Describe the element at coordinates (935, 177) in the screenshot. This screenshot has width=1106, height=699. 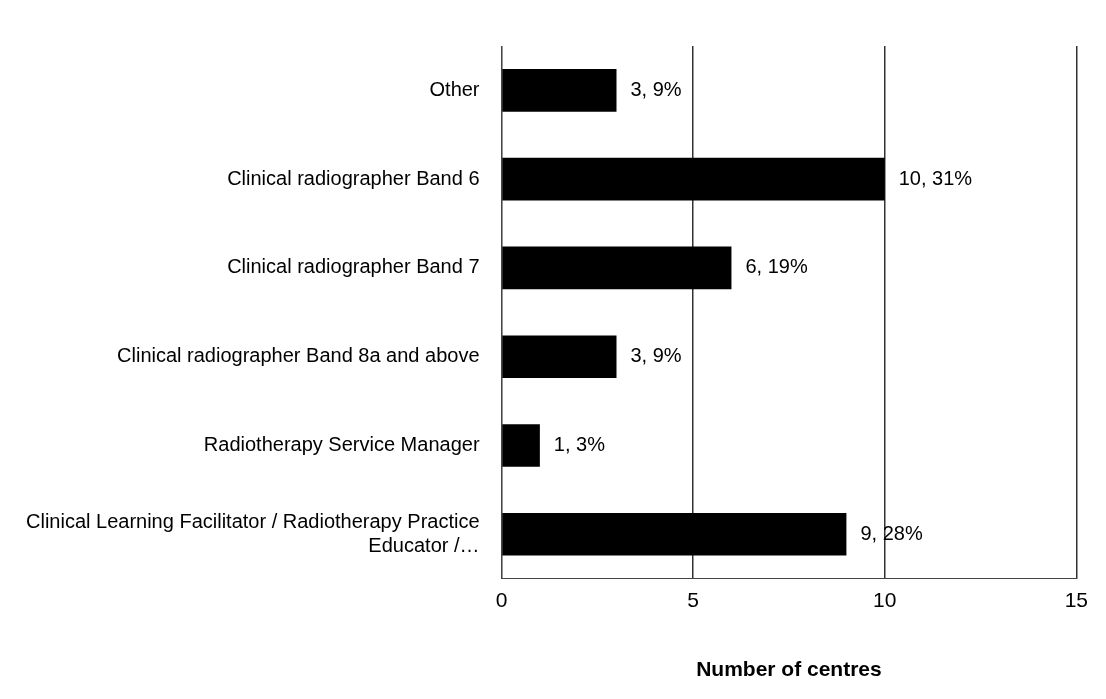
I see `data-label: 10, 31%` at that location.